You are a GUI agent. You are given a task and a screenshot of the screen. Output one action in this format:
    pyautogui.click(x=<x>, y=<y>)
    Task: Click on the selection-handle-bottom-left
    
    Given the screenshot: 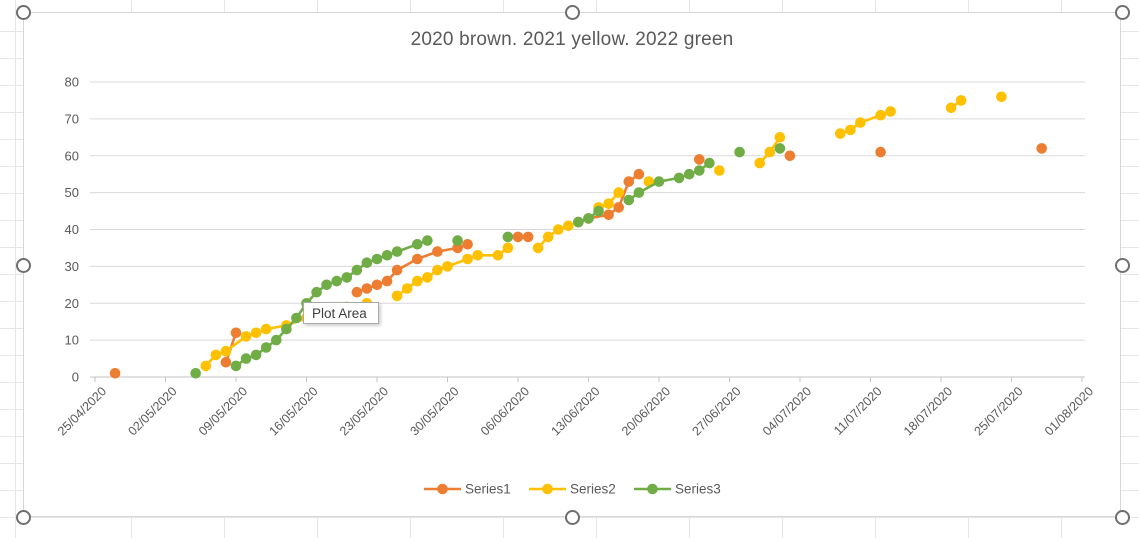 What is the action you would take?
    pyautogui.click(x=23, y=517)
    